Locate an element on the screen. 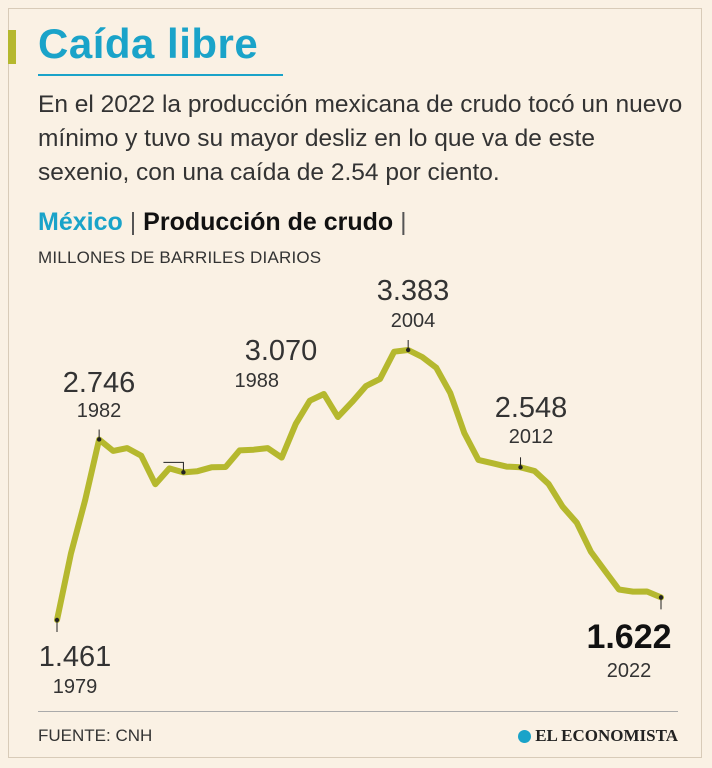 The height and width of the screenshot is (768, 712). data-value-label-1982: 2.746 is located at coordinates (99, 383).